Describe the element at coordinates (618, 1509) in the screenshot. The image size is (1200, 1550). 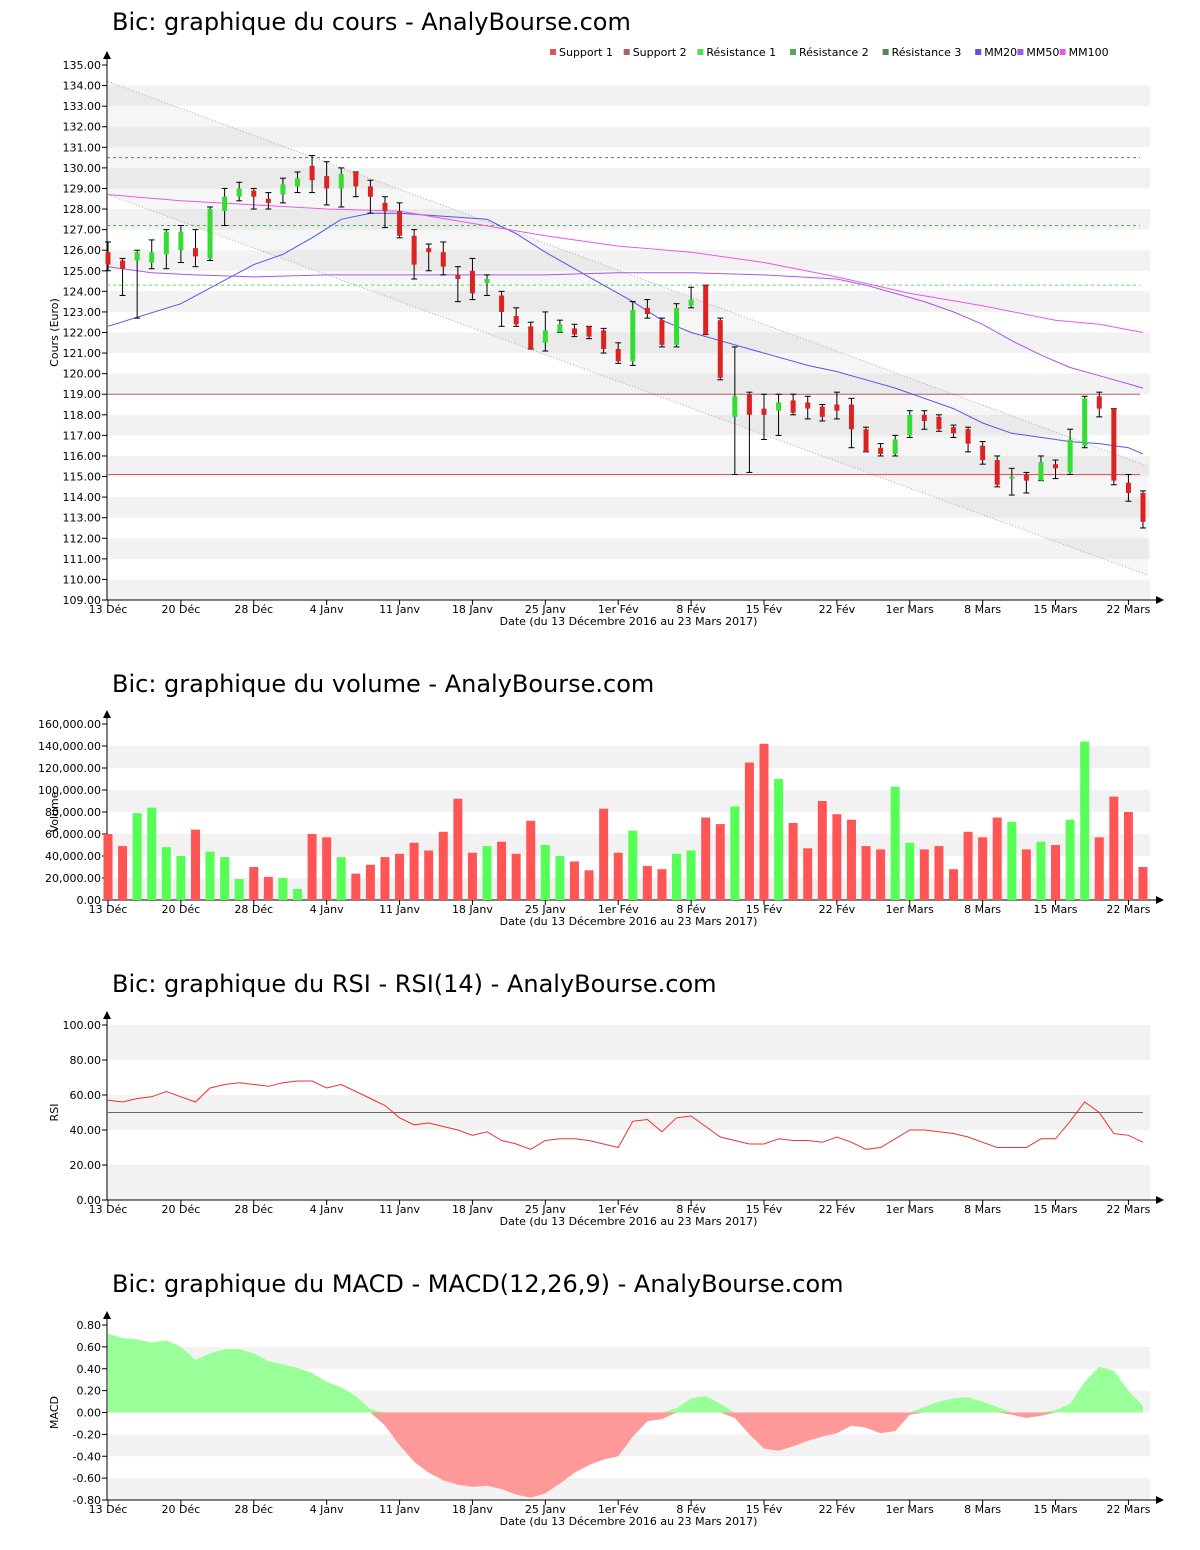
I see `macd-xtick-label: 1er Fév` at that location.